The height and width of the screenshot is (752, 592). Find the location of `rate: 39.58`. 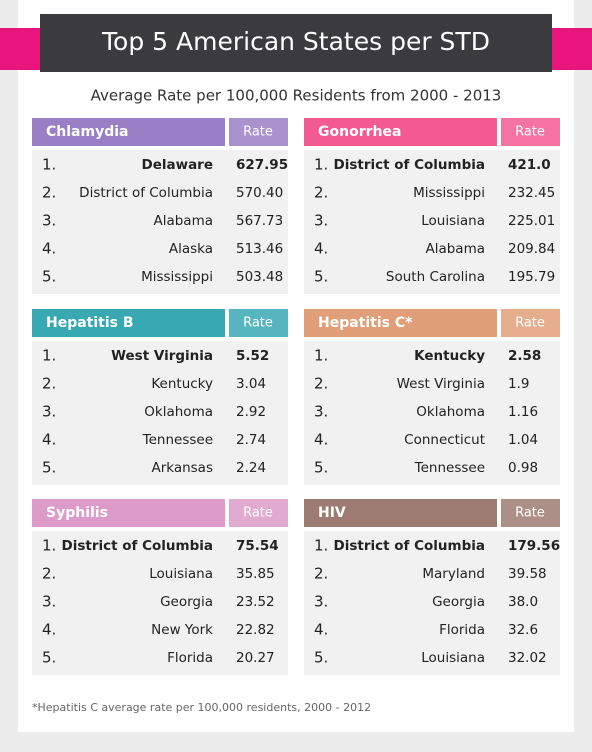

rate: 39.58 is located at coordinates (527, 574).